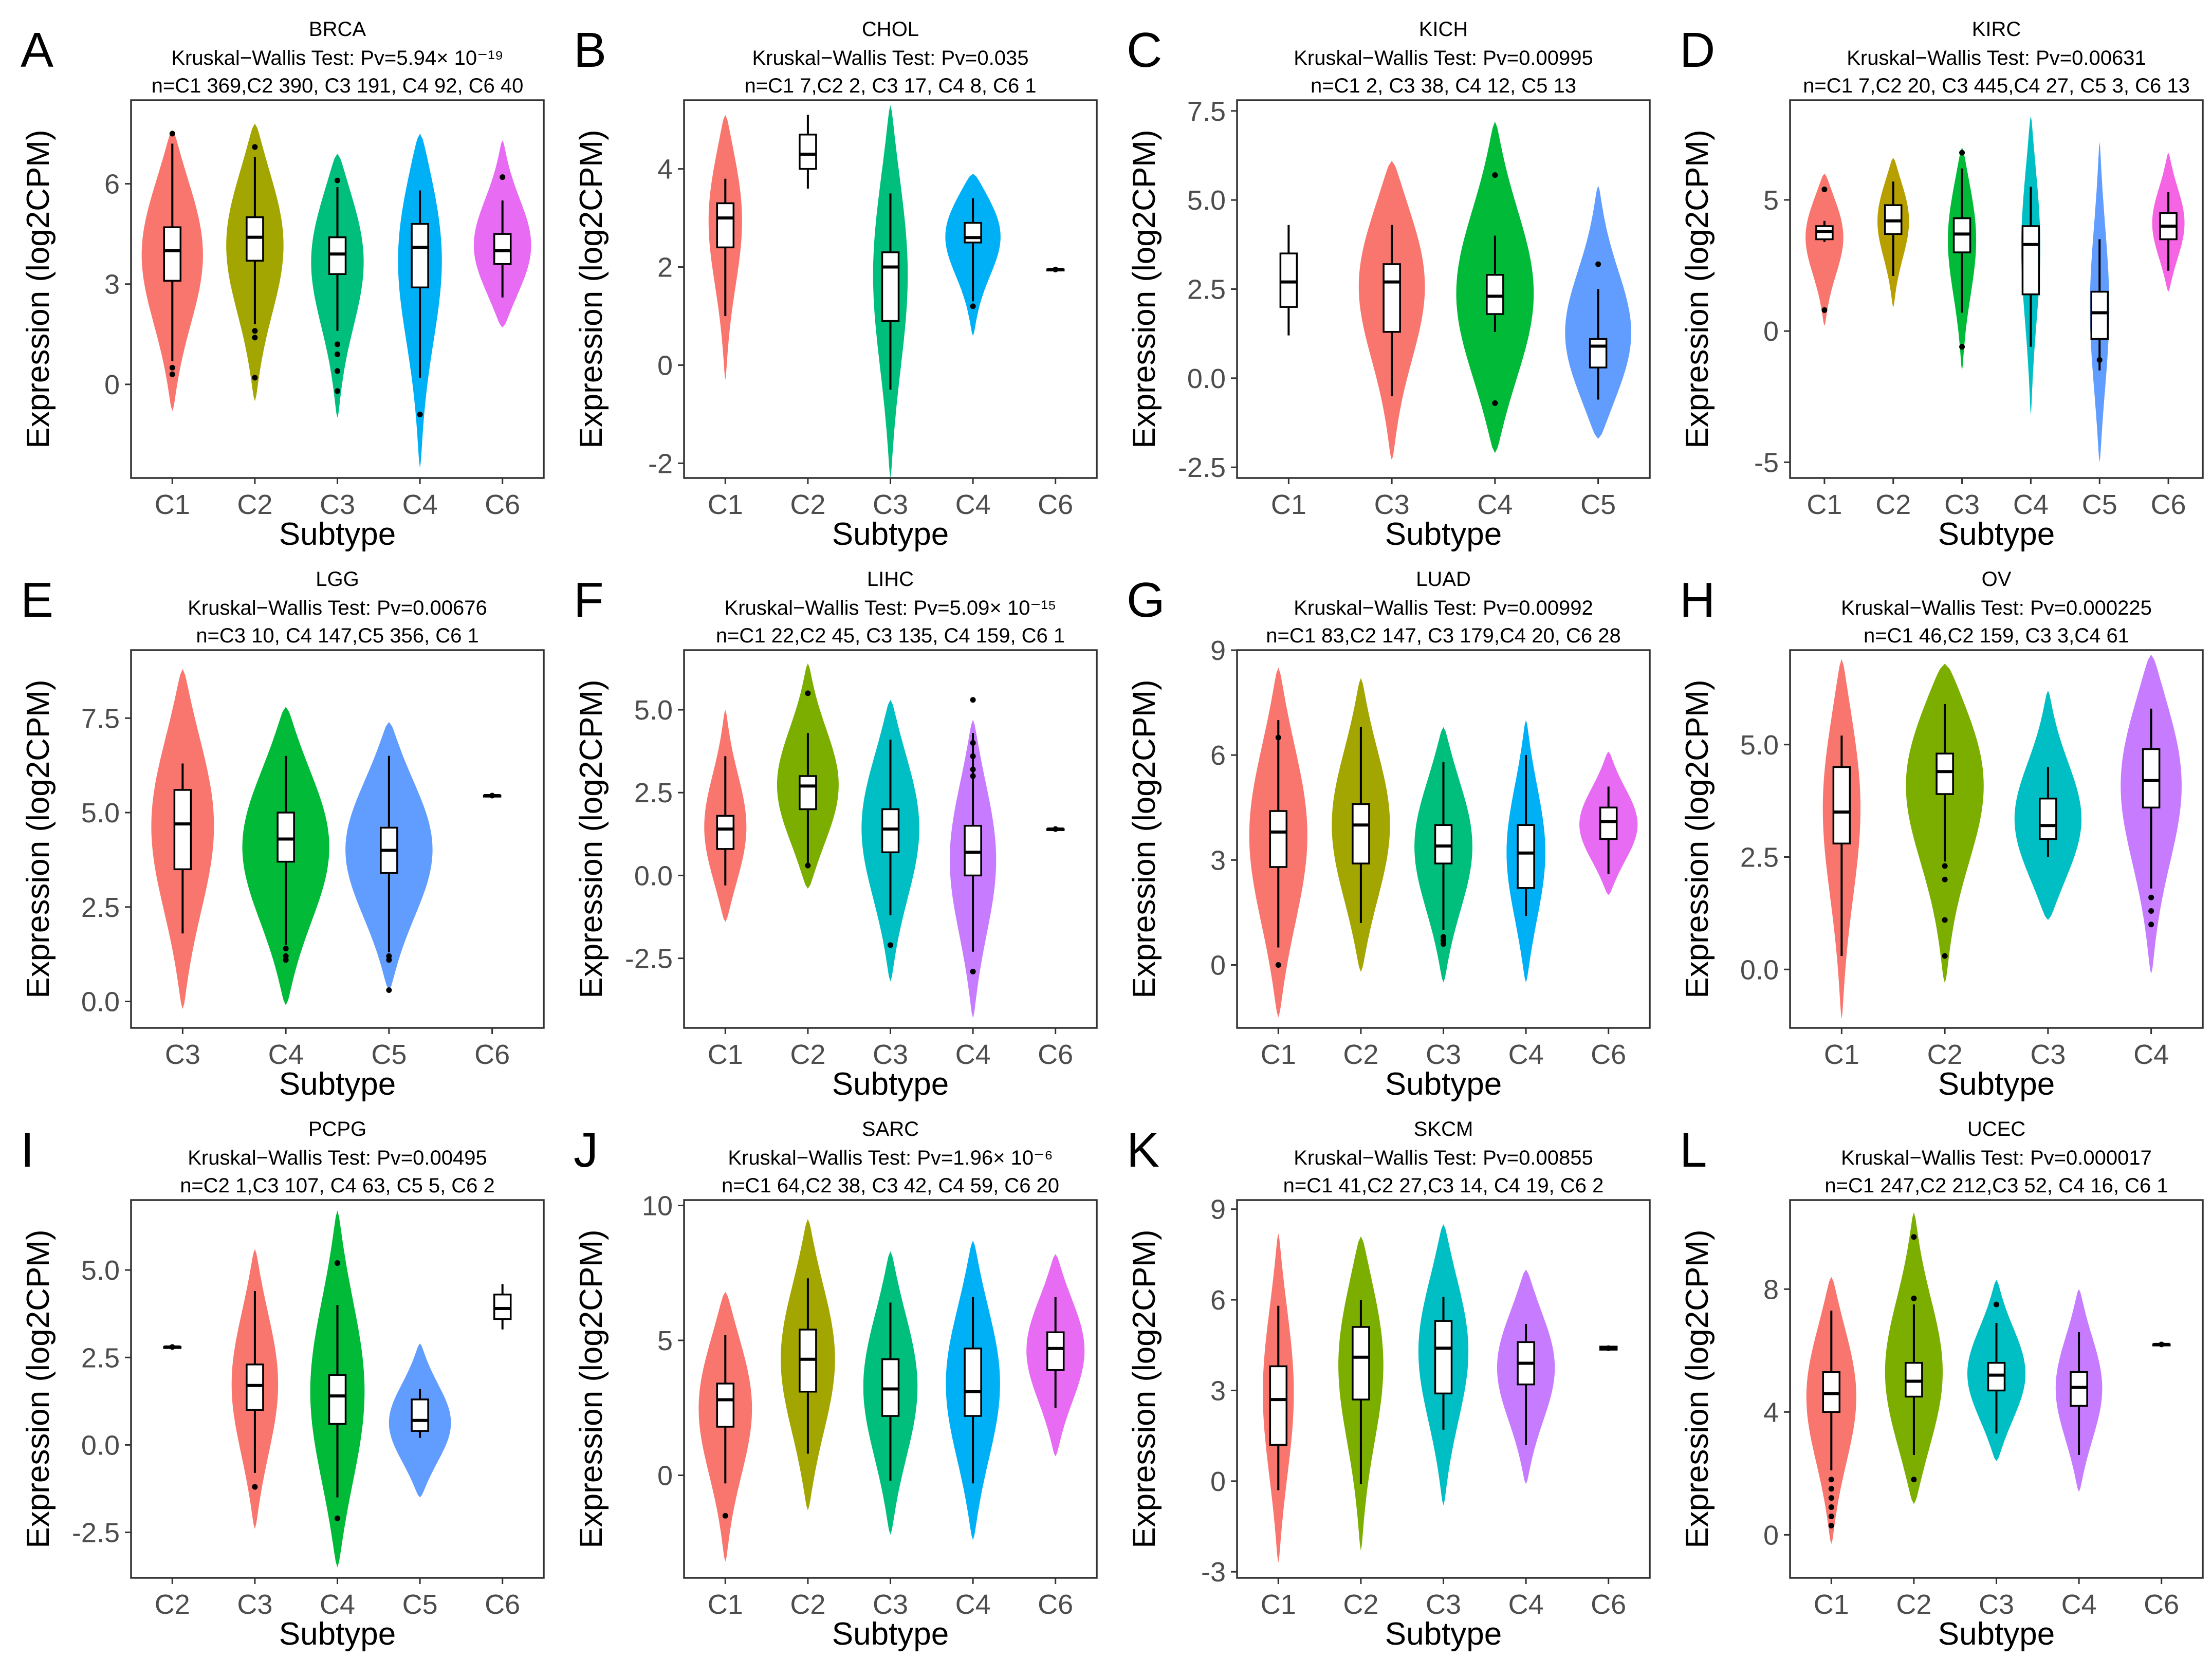 The height and width of the screenshot is (1658, 2212). I want to click on y-tick-label: 7.5, so click(100, 718).